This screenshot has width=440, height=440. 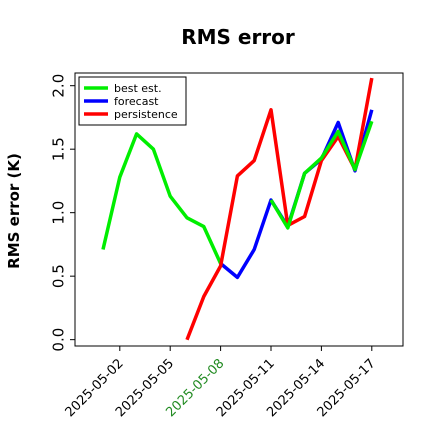 I want to click on y-ticks: 0.0 0.5 1.0 1.5 2.0, so click(x=62, y=213).